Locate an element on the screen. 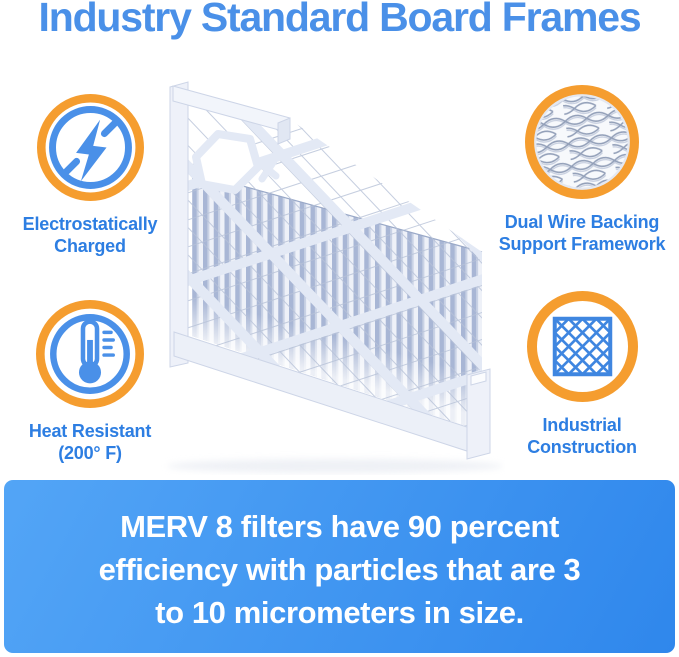 The image size is (679, 657). feature-heat-resistant: Heat Resistant (200° F) is located at coordinates (90, 382).